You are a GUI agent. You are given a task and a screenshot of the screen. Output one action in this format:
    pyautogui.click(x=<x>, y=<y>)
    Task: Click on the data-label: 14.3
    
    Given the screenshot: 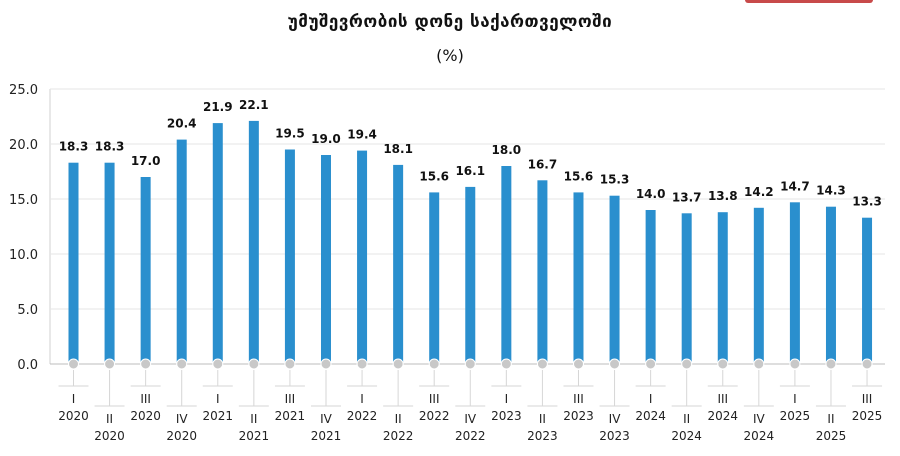 What is the action you would take?
    pyautogui.click(x=831, y=191)
    